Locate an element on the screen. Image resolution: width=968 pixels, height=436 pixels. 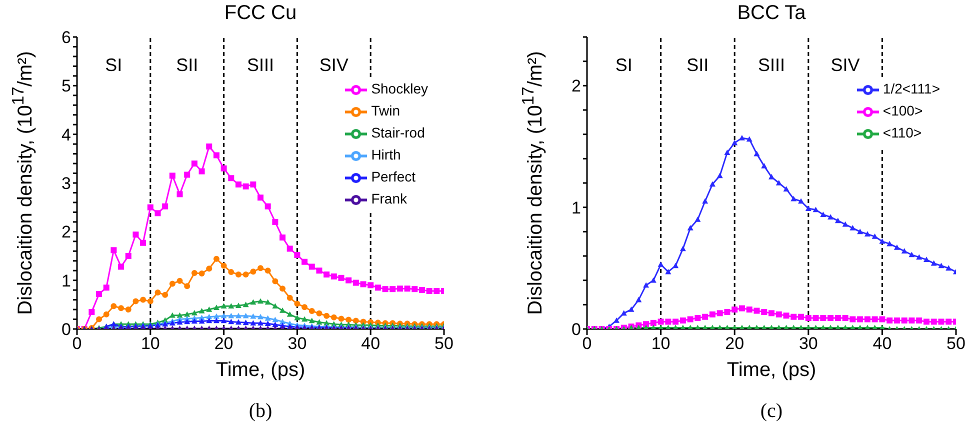
legend-label: Stair-rod is located at coordinates (398, 132).